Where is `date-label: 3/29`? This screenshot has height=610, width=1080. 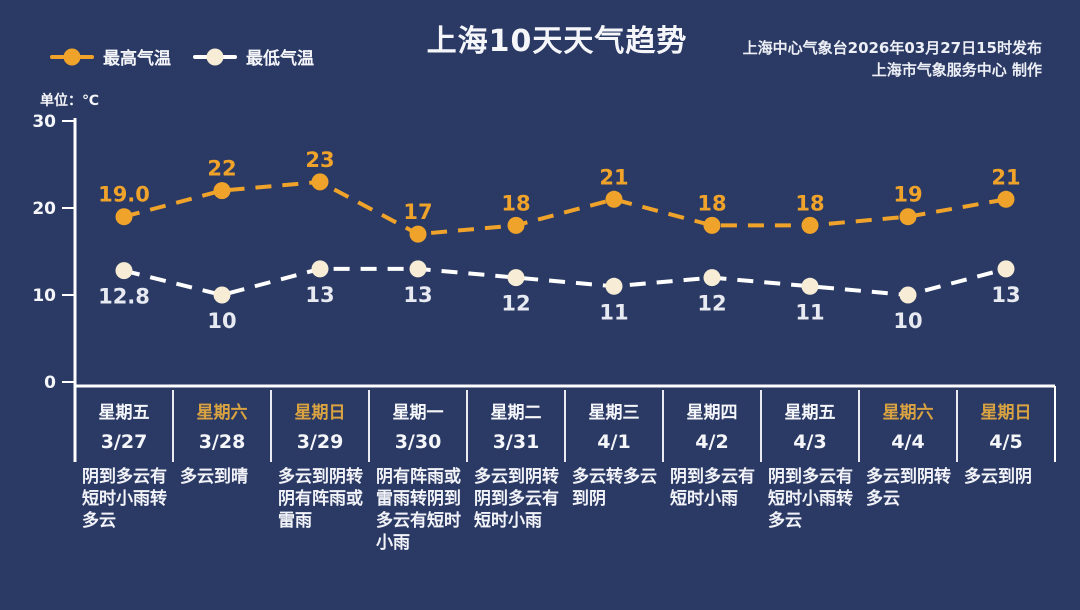
date-label: 3/29 is located at coordinates (320, 442).